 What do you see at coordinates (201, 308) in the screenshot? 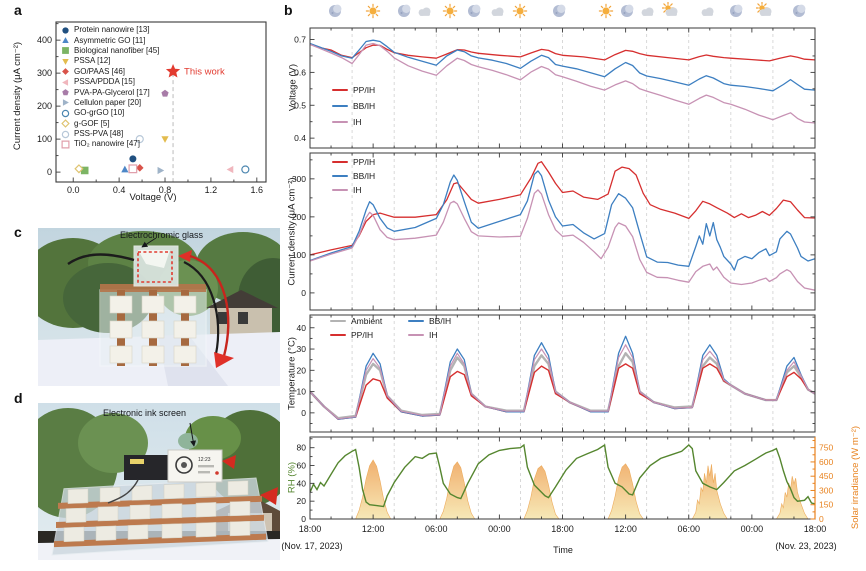
I see `black-wire-right` at bounding box center [201, 308].